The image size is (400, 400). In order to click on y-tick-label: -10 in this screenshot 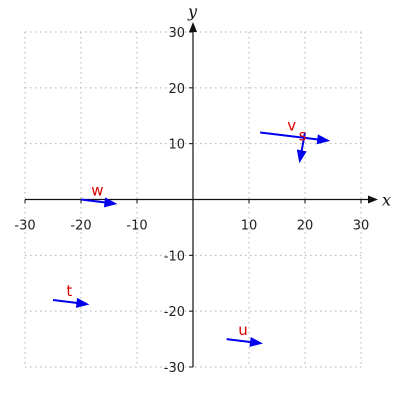, I will do `click(174, 256)`.